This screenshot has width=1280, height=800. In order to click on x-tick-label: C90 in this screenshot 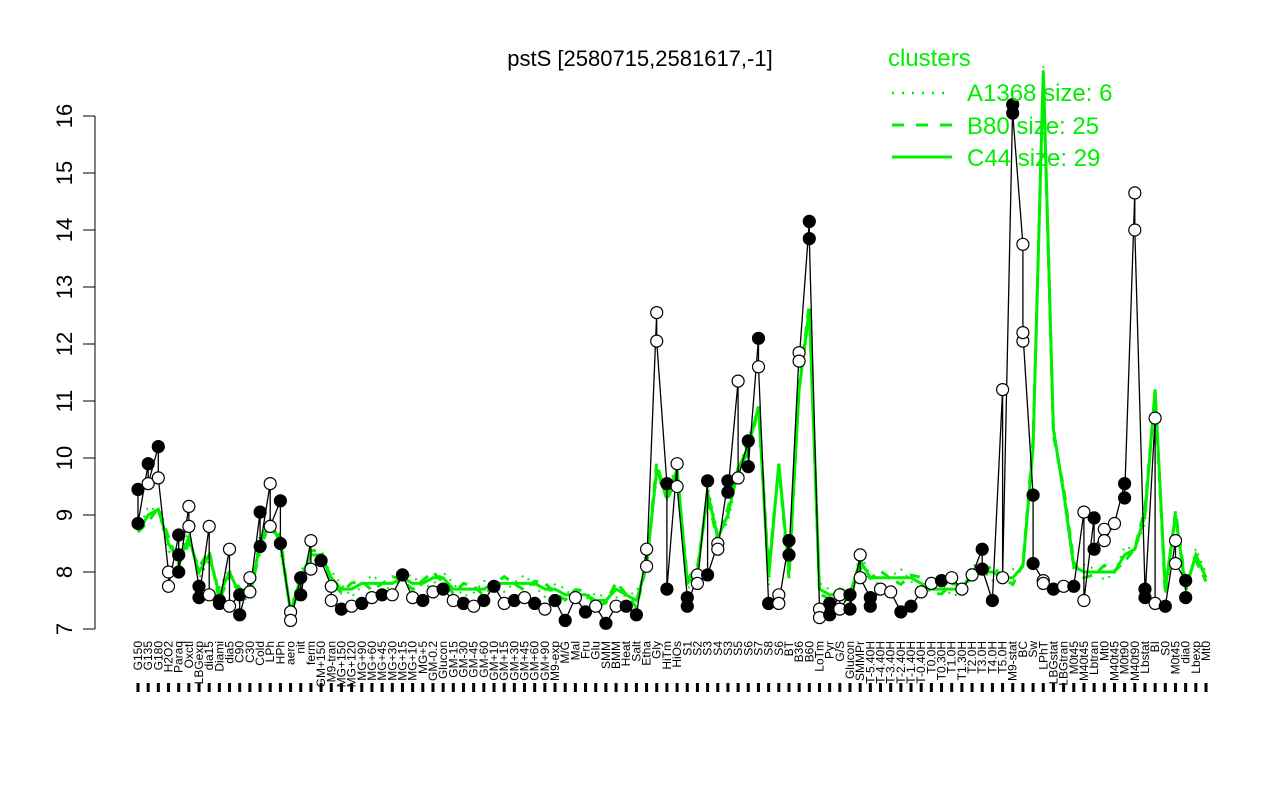, I will do `click(240, 652)`.